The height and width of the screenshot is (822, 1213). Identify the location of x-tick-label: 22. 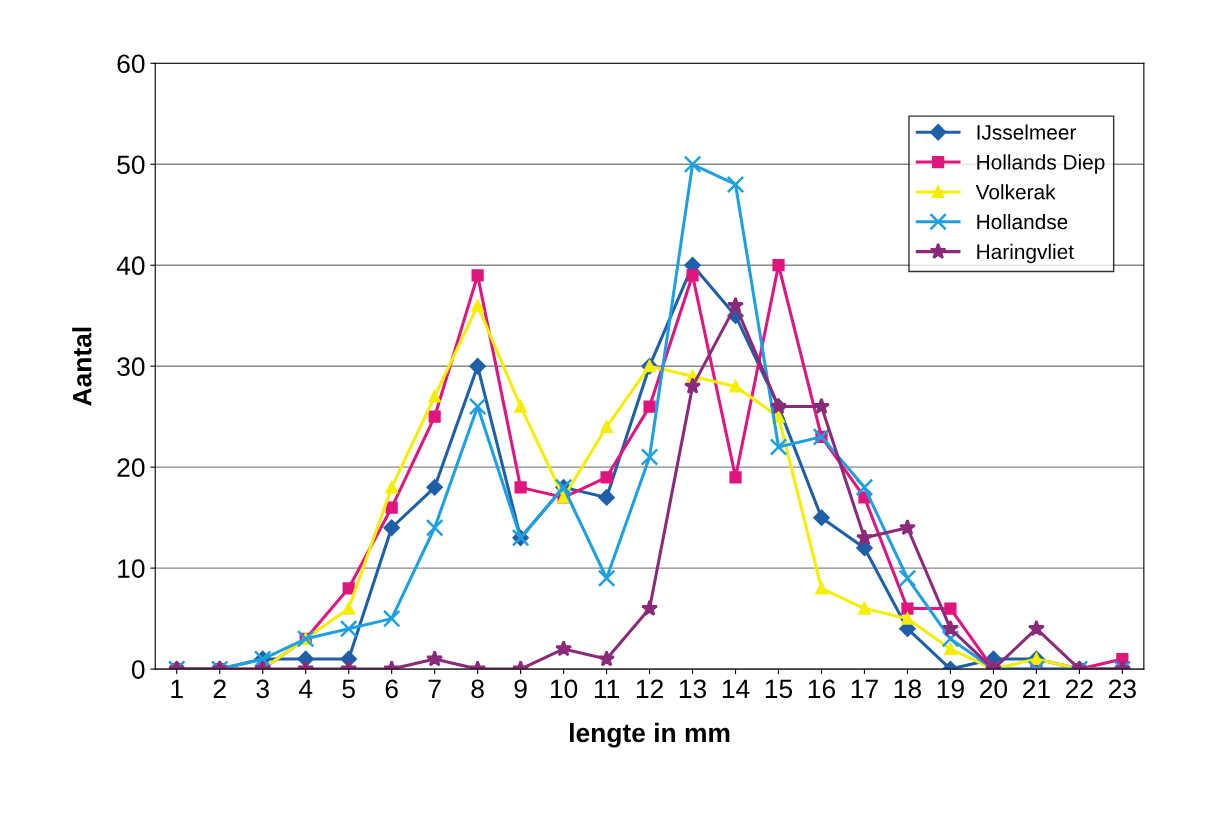
(1079, 688).